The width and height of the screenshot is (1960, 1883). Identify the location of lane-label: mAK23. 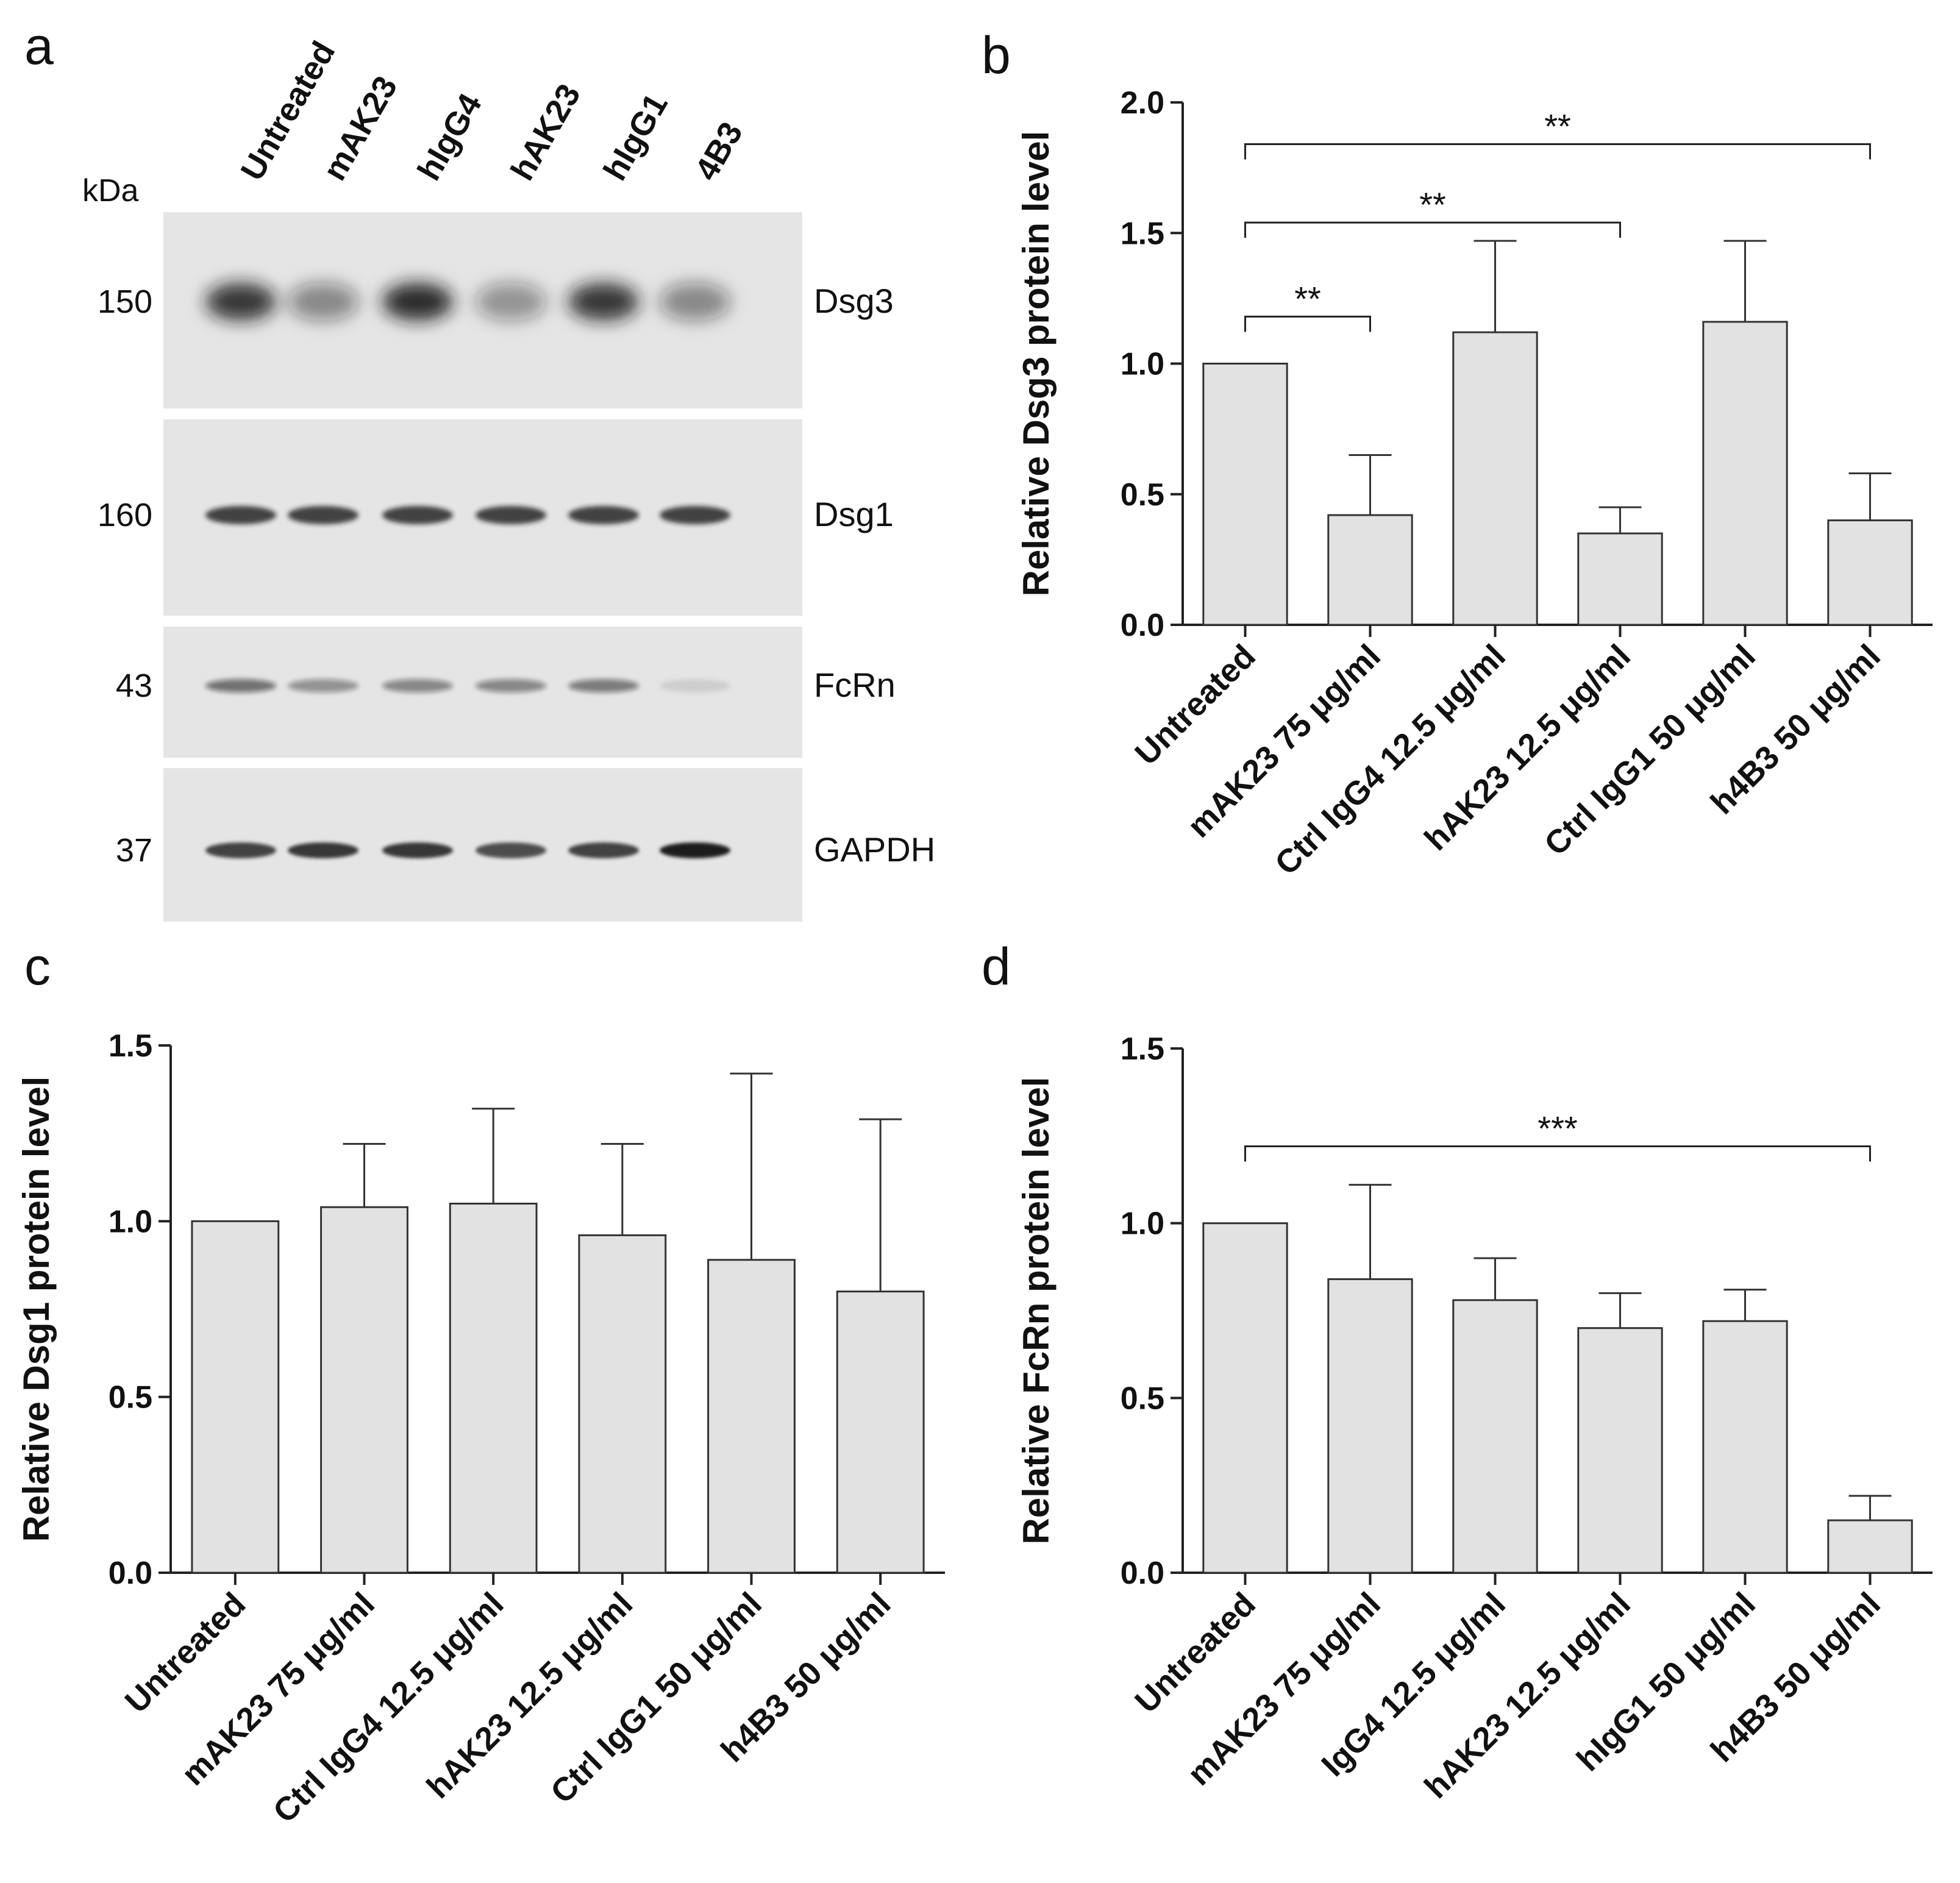
(360, 128).